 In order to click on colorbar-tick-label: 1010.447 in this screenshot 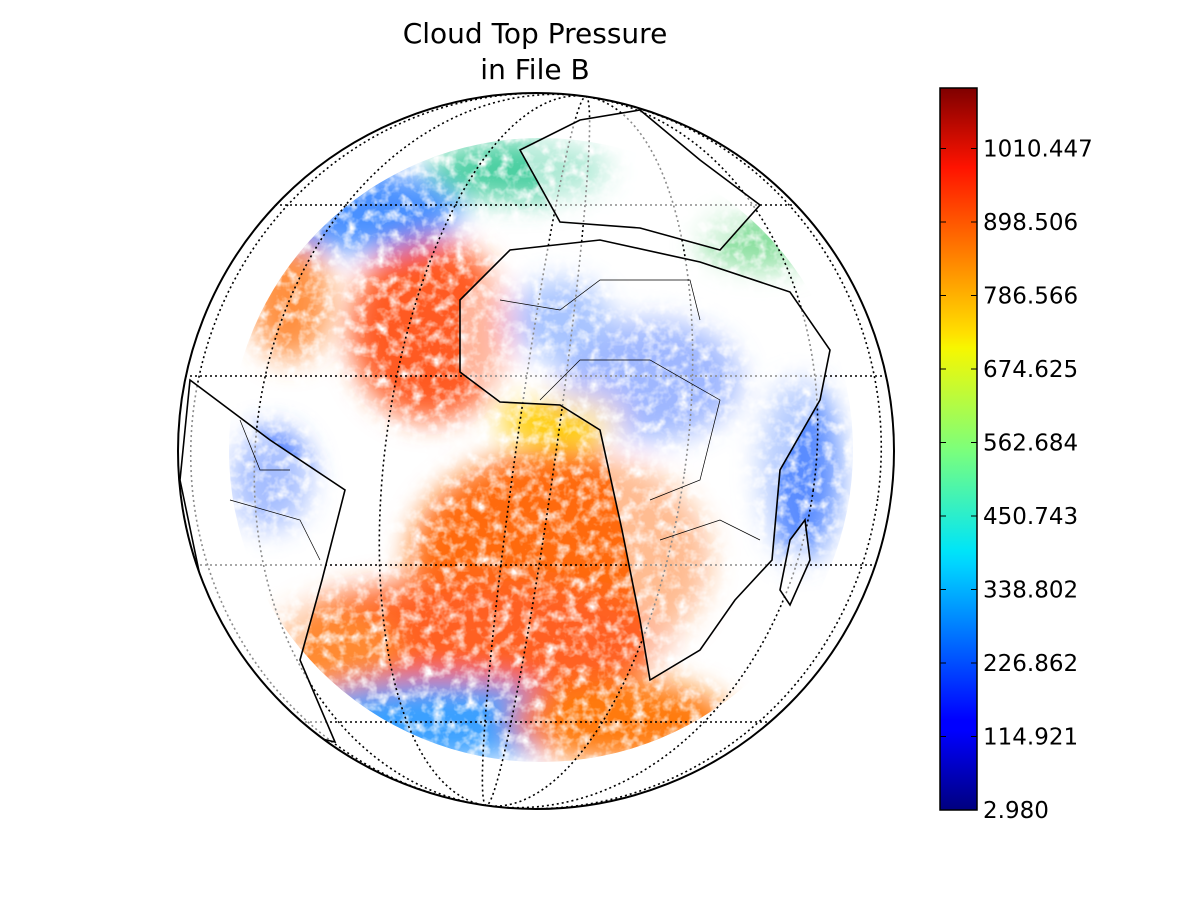, I will do `click(1038, 150)`.